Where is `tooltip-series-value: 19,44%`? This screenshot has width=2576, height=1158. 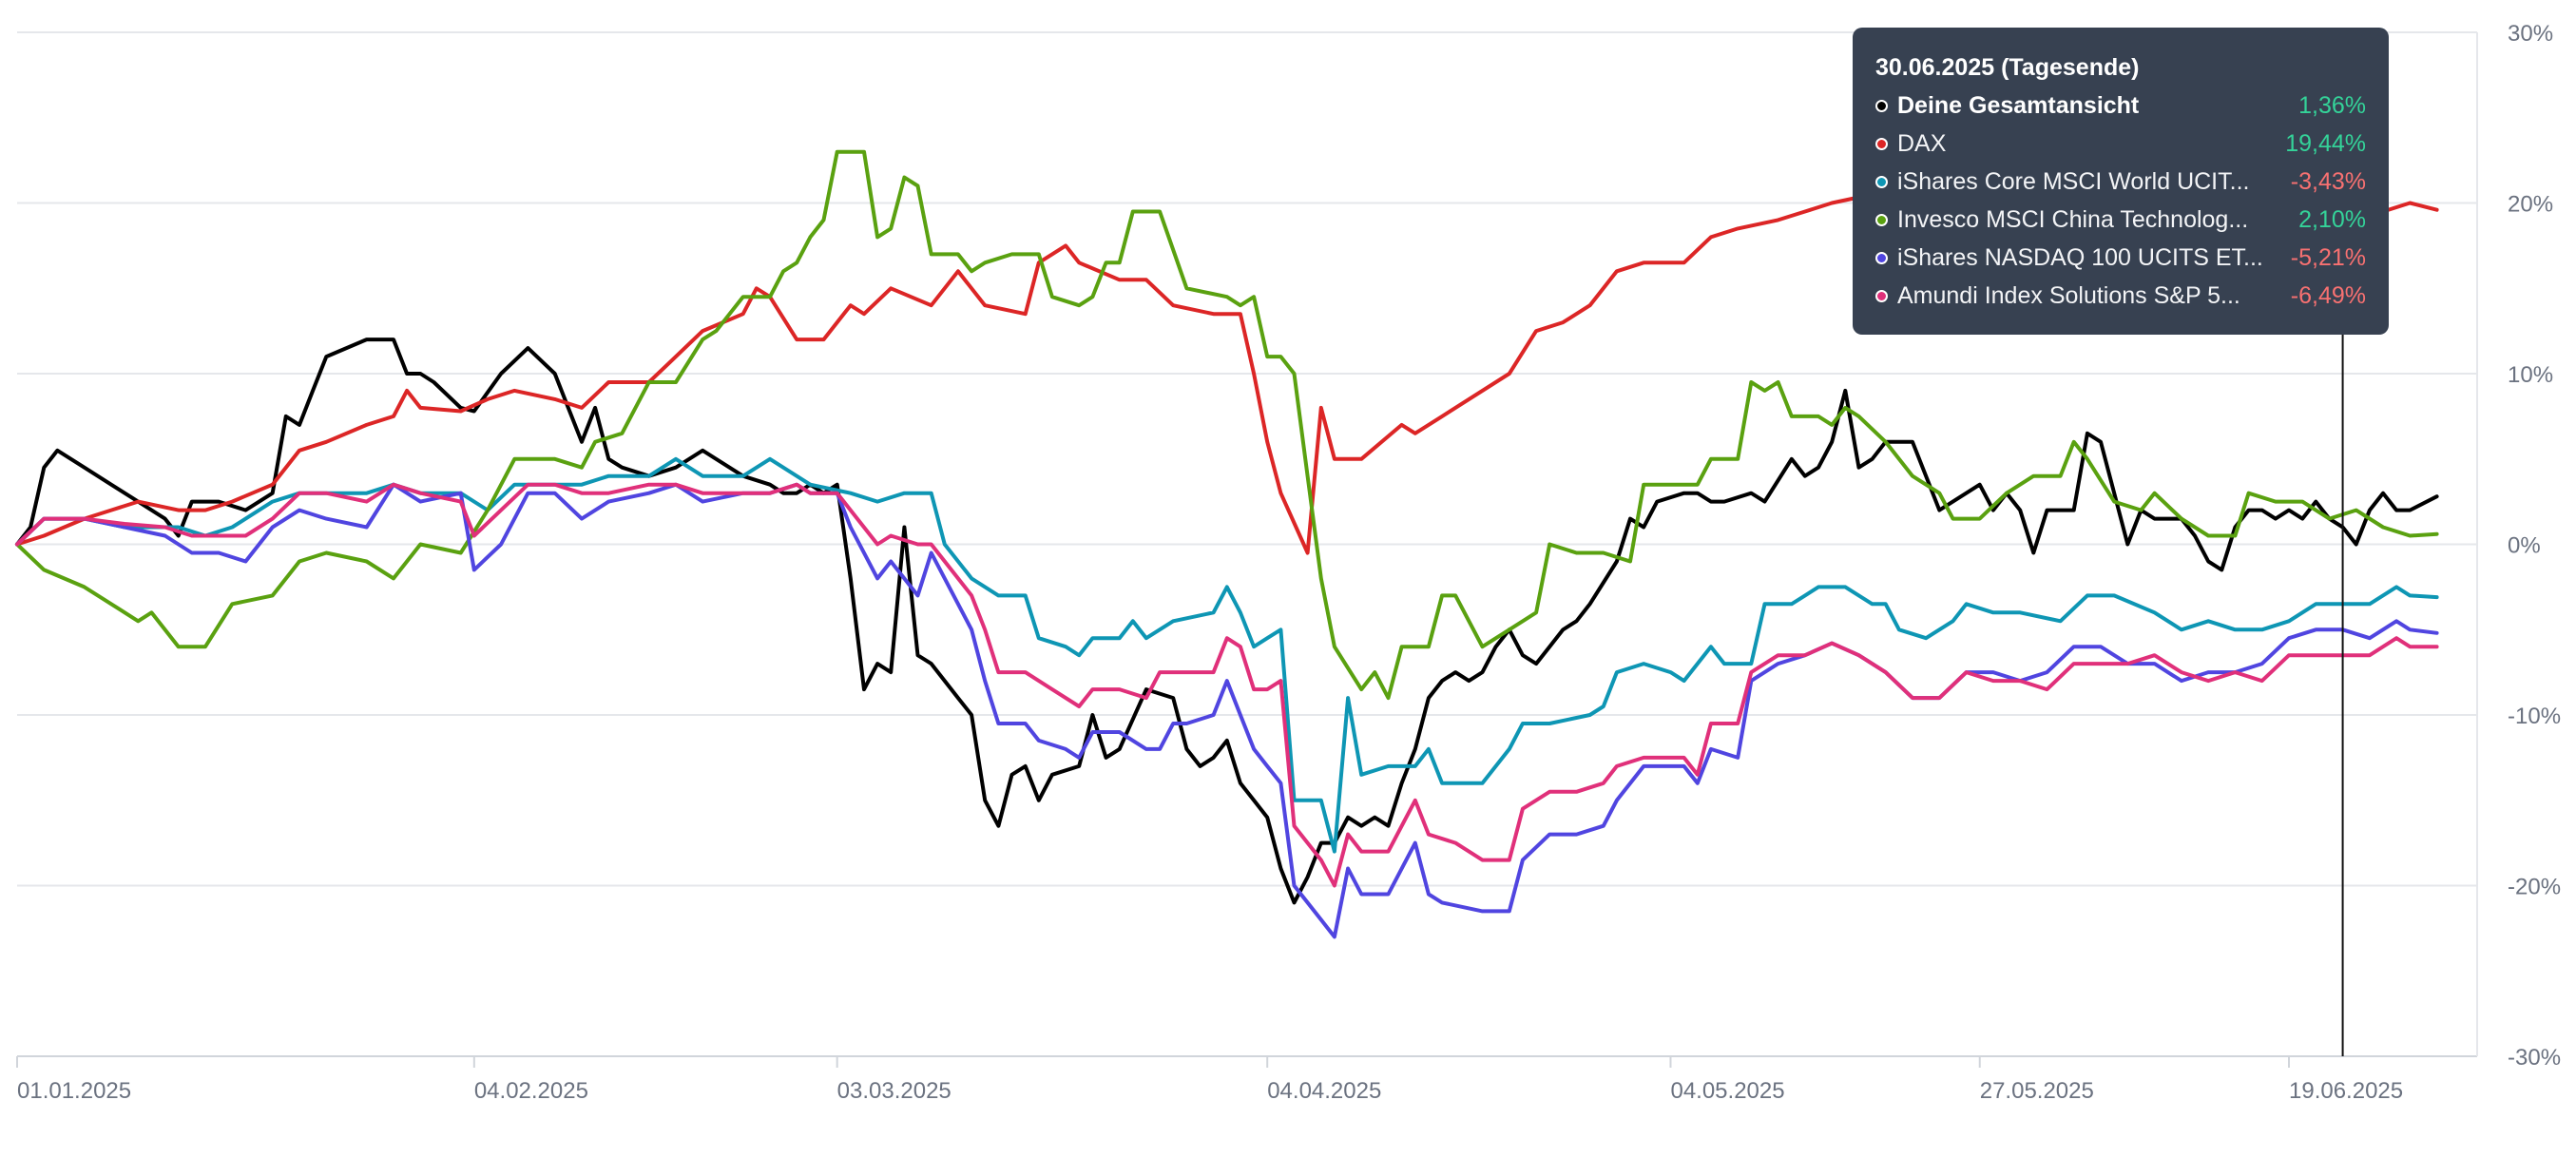
tooltip-series-value: 19,44% is located at coordinates (2325, 143).